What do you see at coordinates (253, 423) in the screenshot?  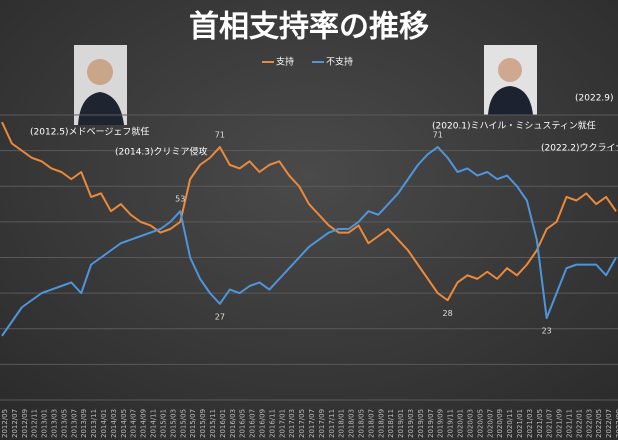 I see `x-tick-label: 2016/07` at bounding box center [253, 423].